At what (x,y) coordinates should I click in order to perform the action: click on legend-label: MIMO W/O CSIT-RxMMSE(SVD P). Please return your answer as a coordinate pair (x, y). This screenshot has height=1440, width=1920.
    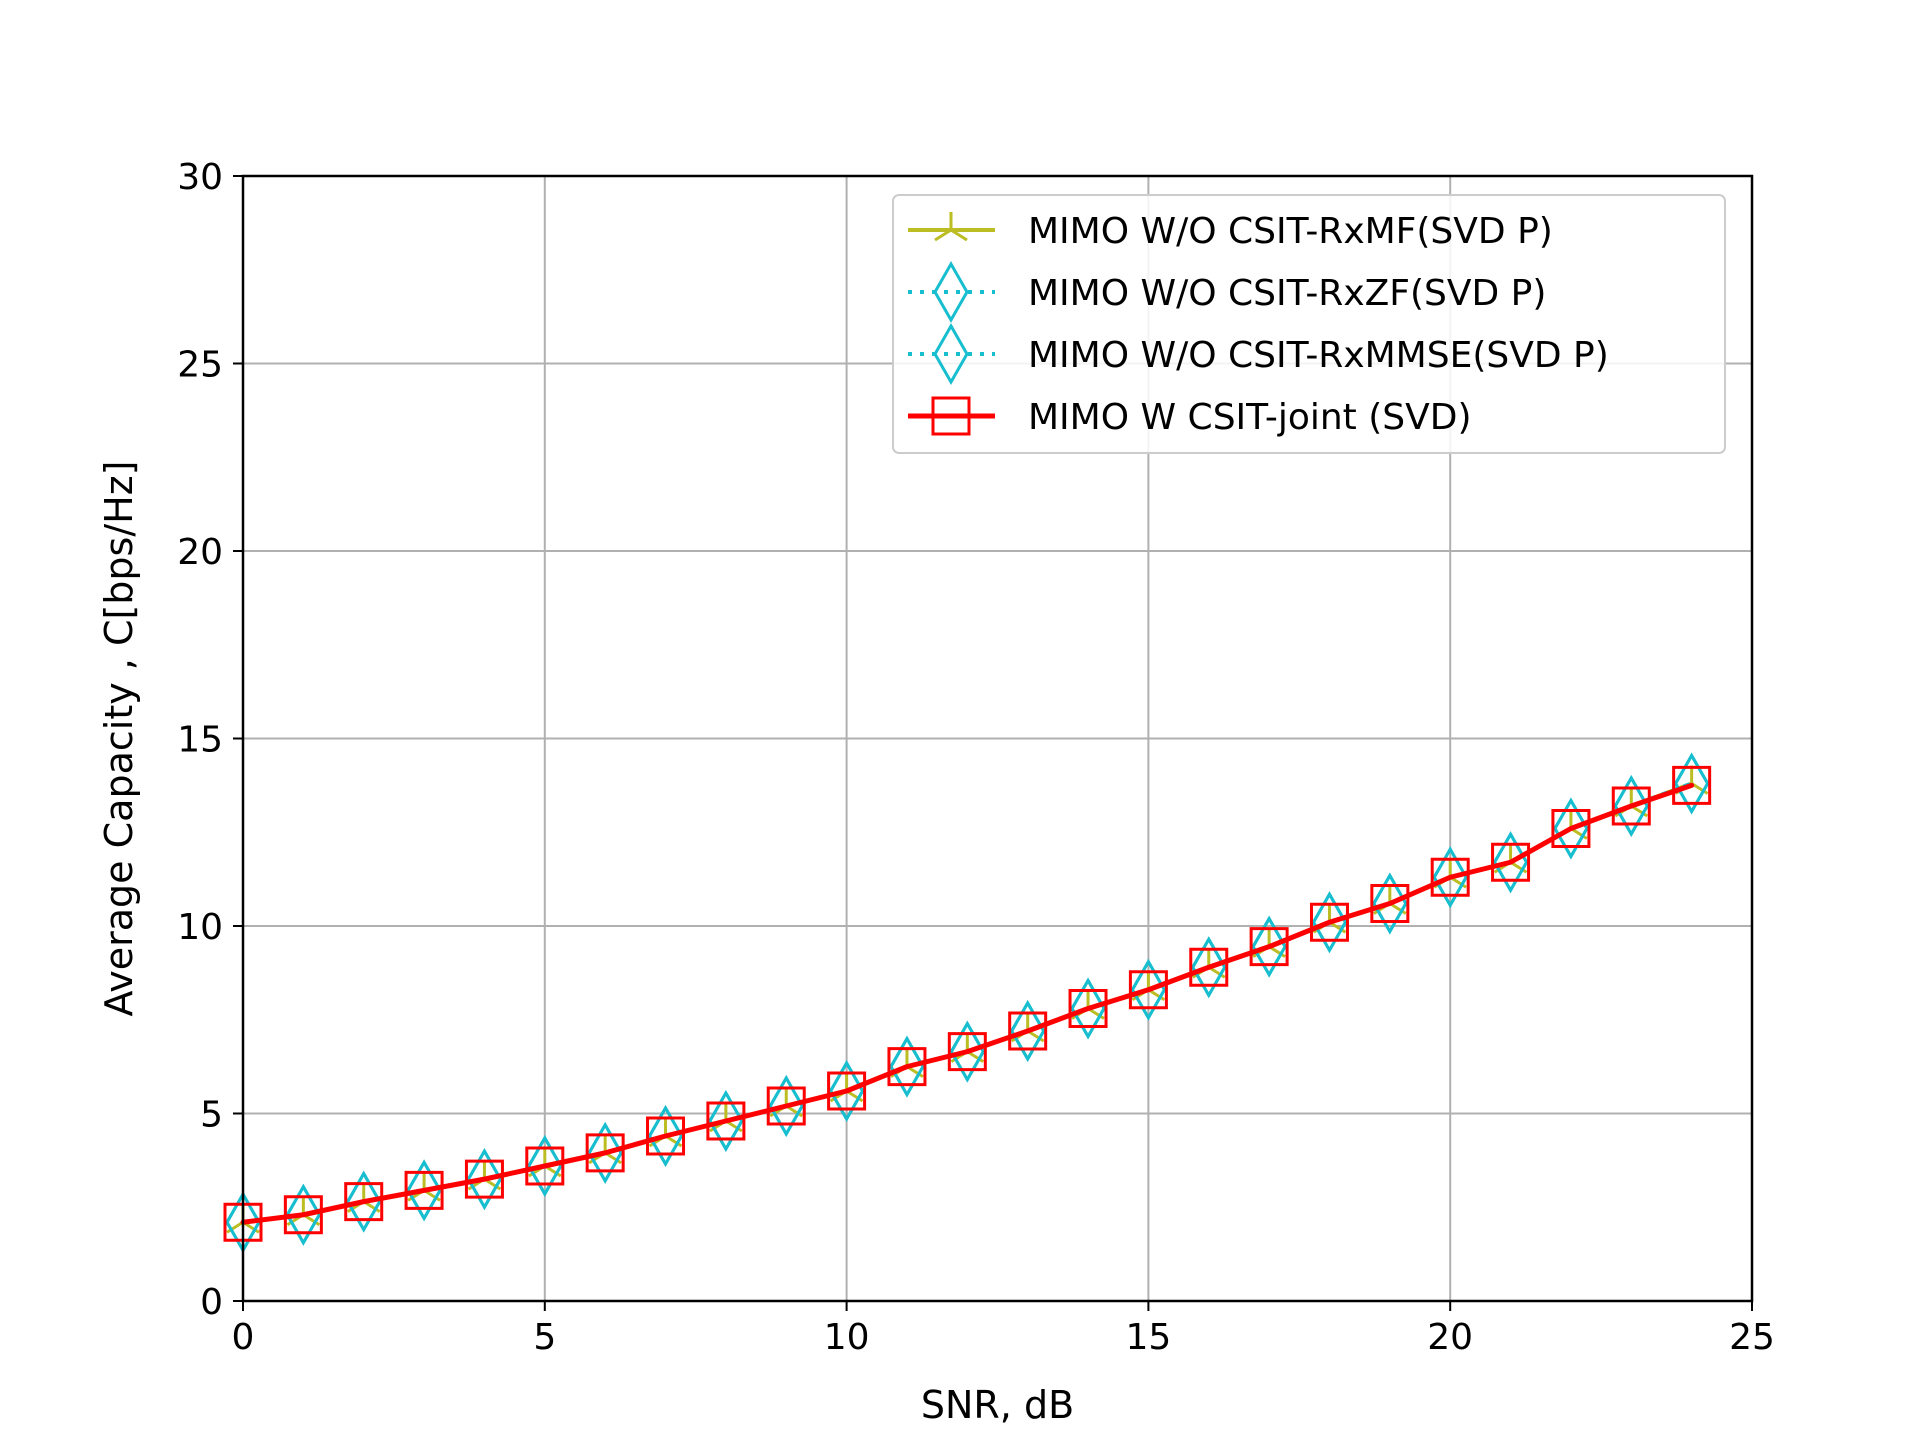
    Looking at the image, I should click on (1318, 355).